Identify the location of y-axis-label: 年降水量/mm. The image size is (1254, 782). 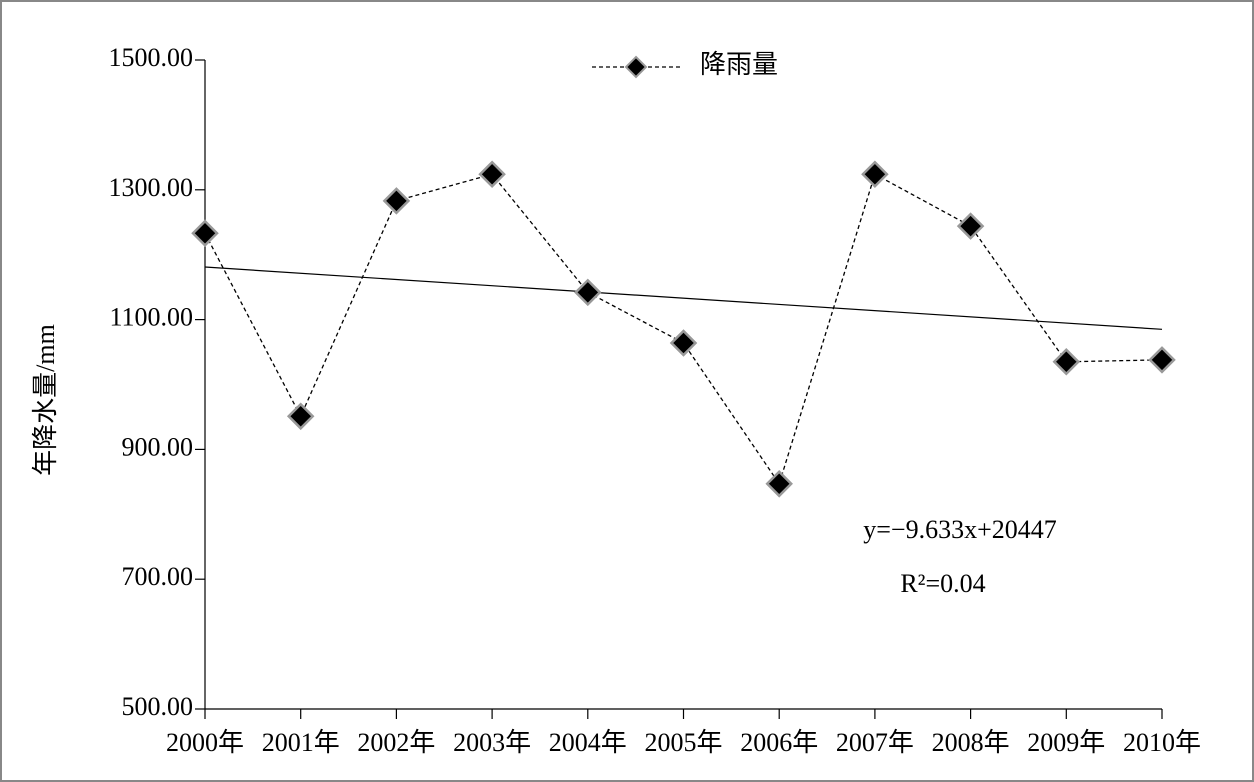
(45, 400).